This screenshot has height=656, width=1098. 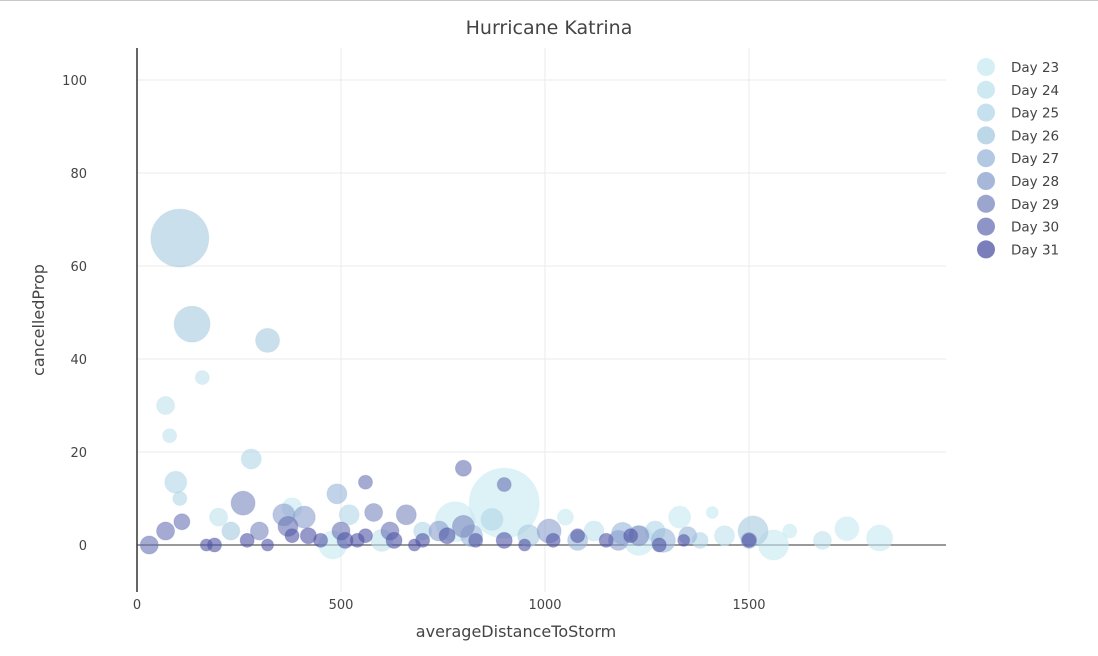 I want to click on legend-item: Day 30, so click(x=1018, y=226).